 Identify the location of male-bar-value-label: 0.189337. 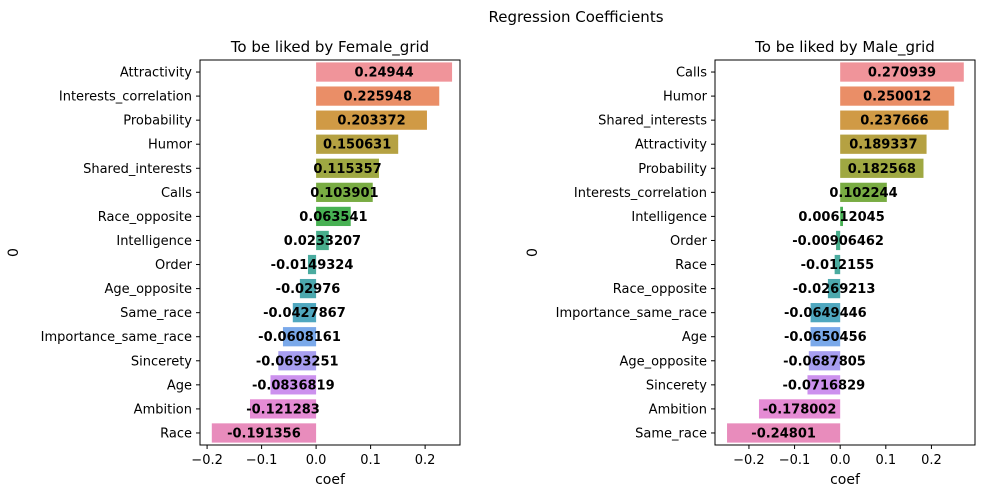
(883, 145).